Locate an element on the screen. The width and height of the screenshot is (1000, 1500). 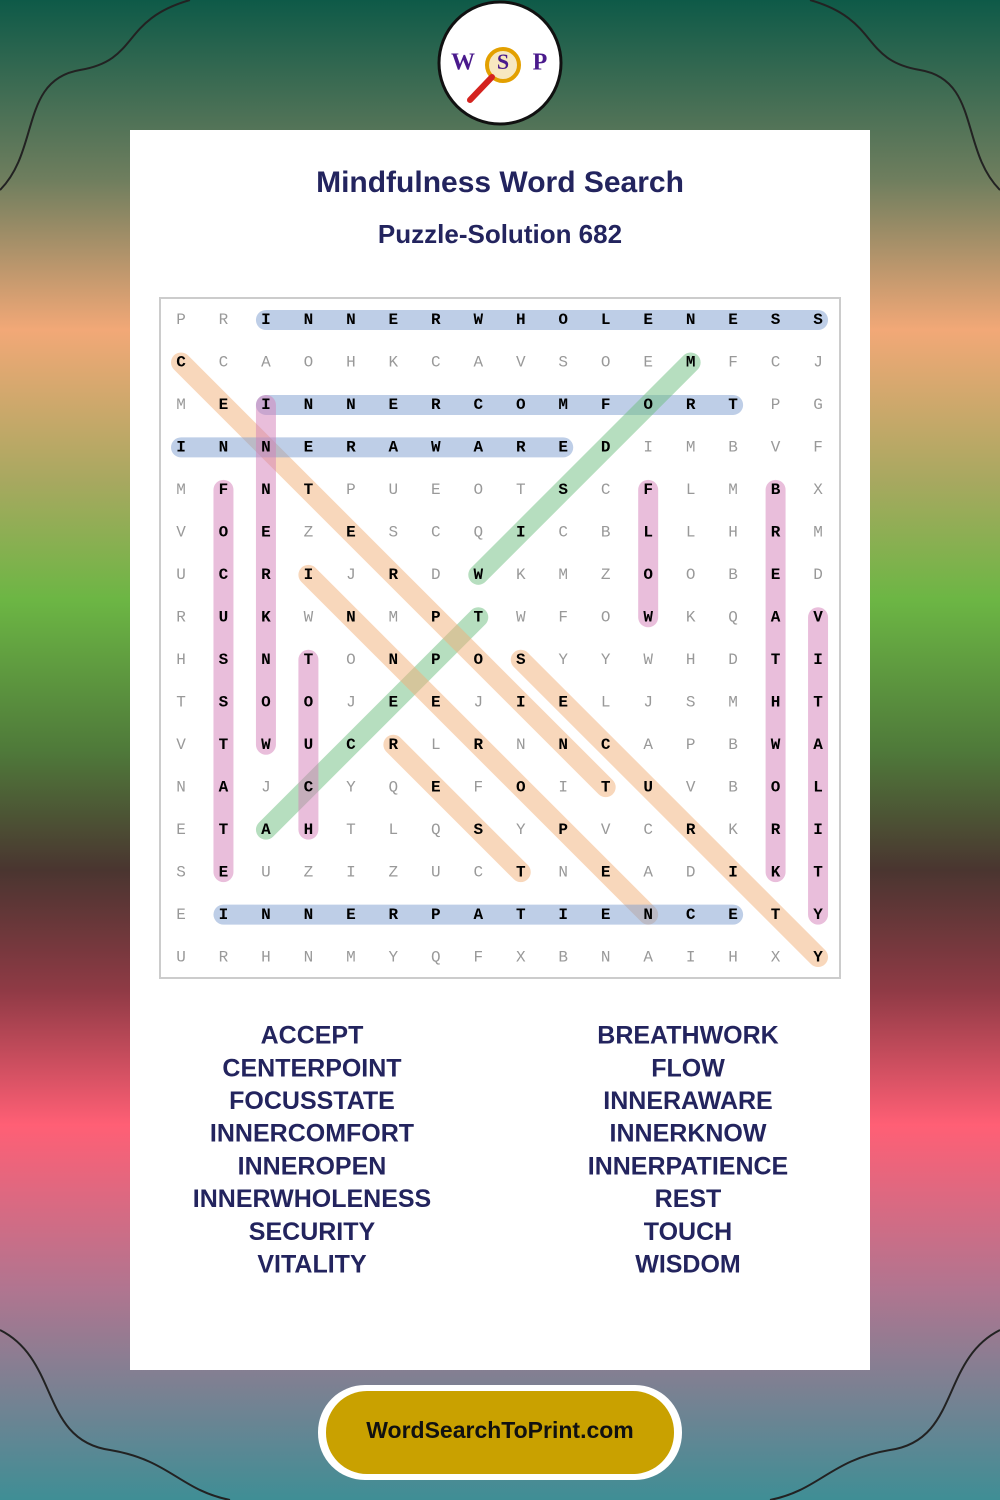
word-item: TOUCH is located at coordinates (688, 1232).